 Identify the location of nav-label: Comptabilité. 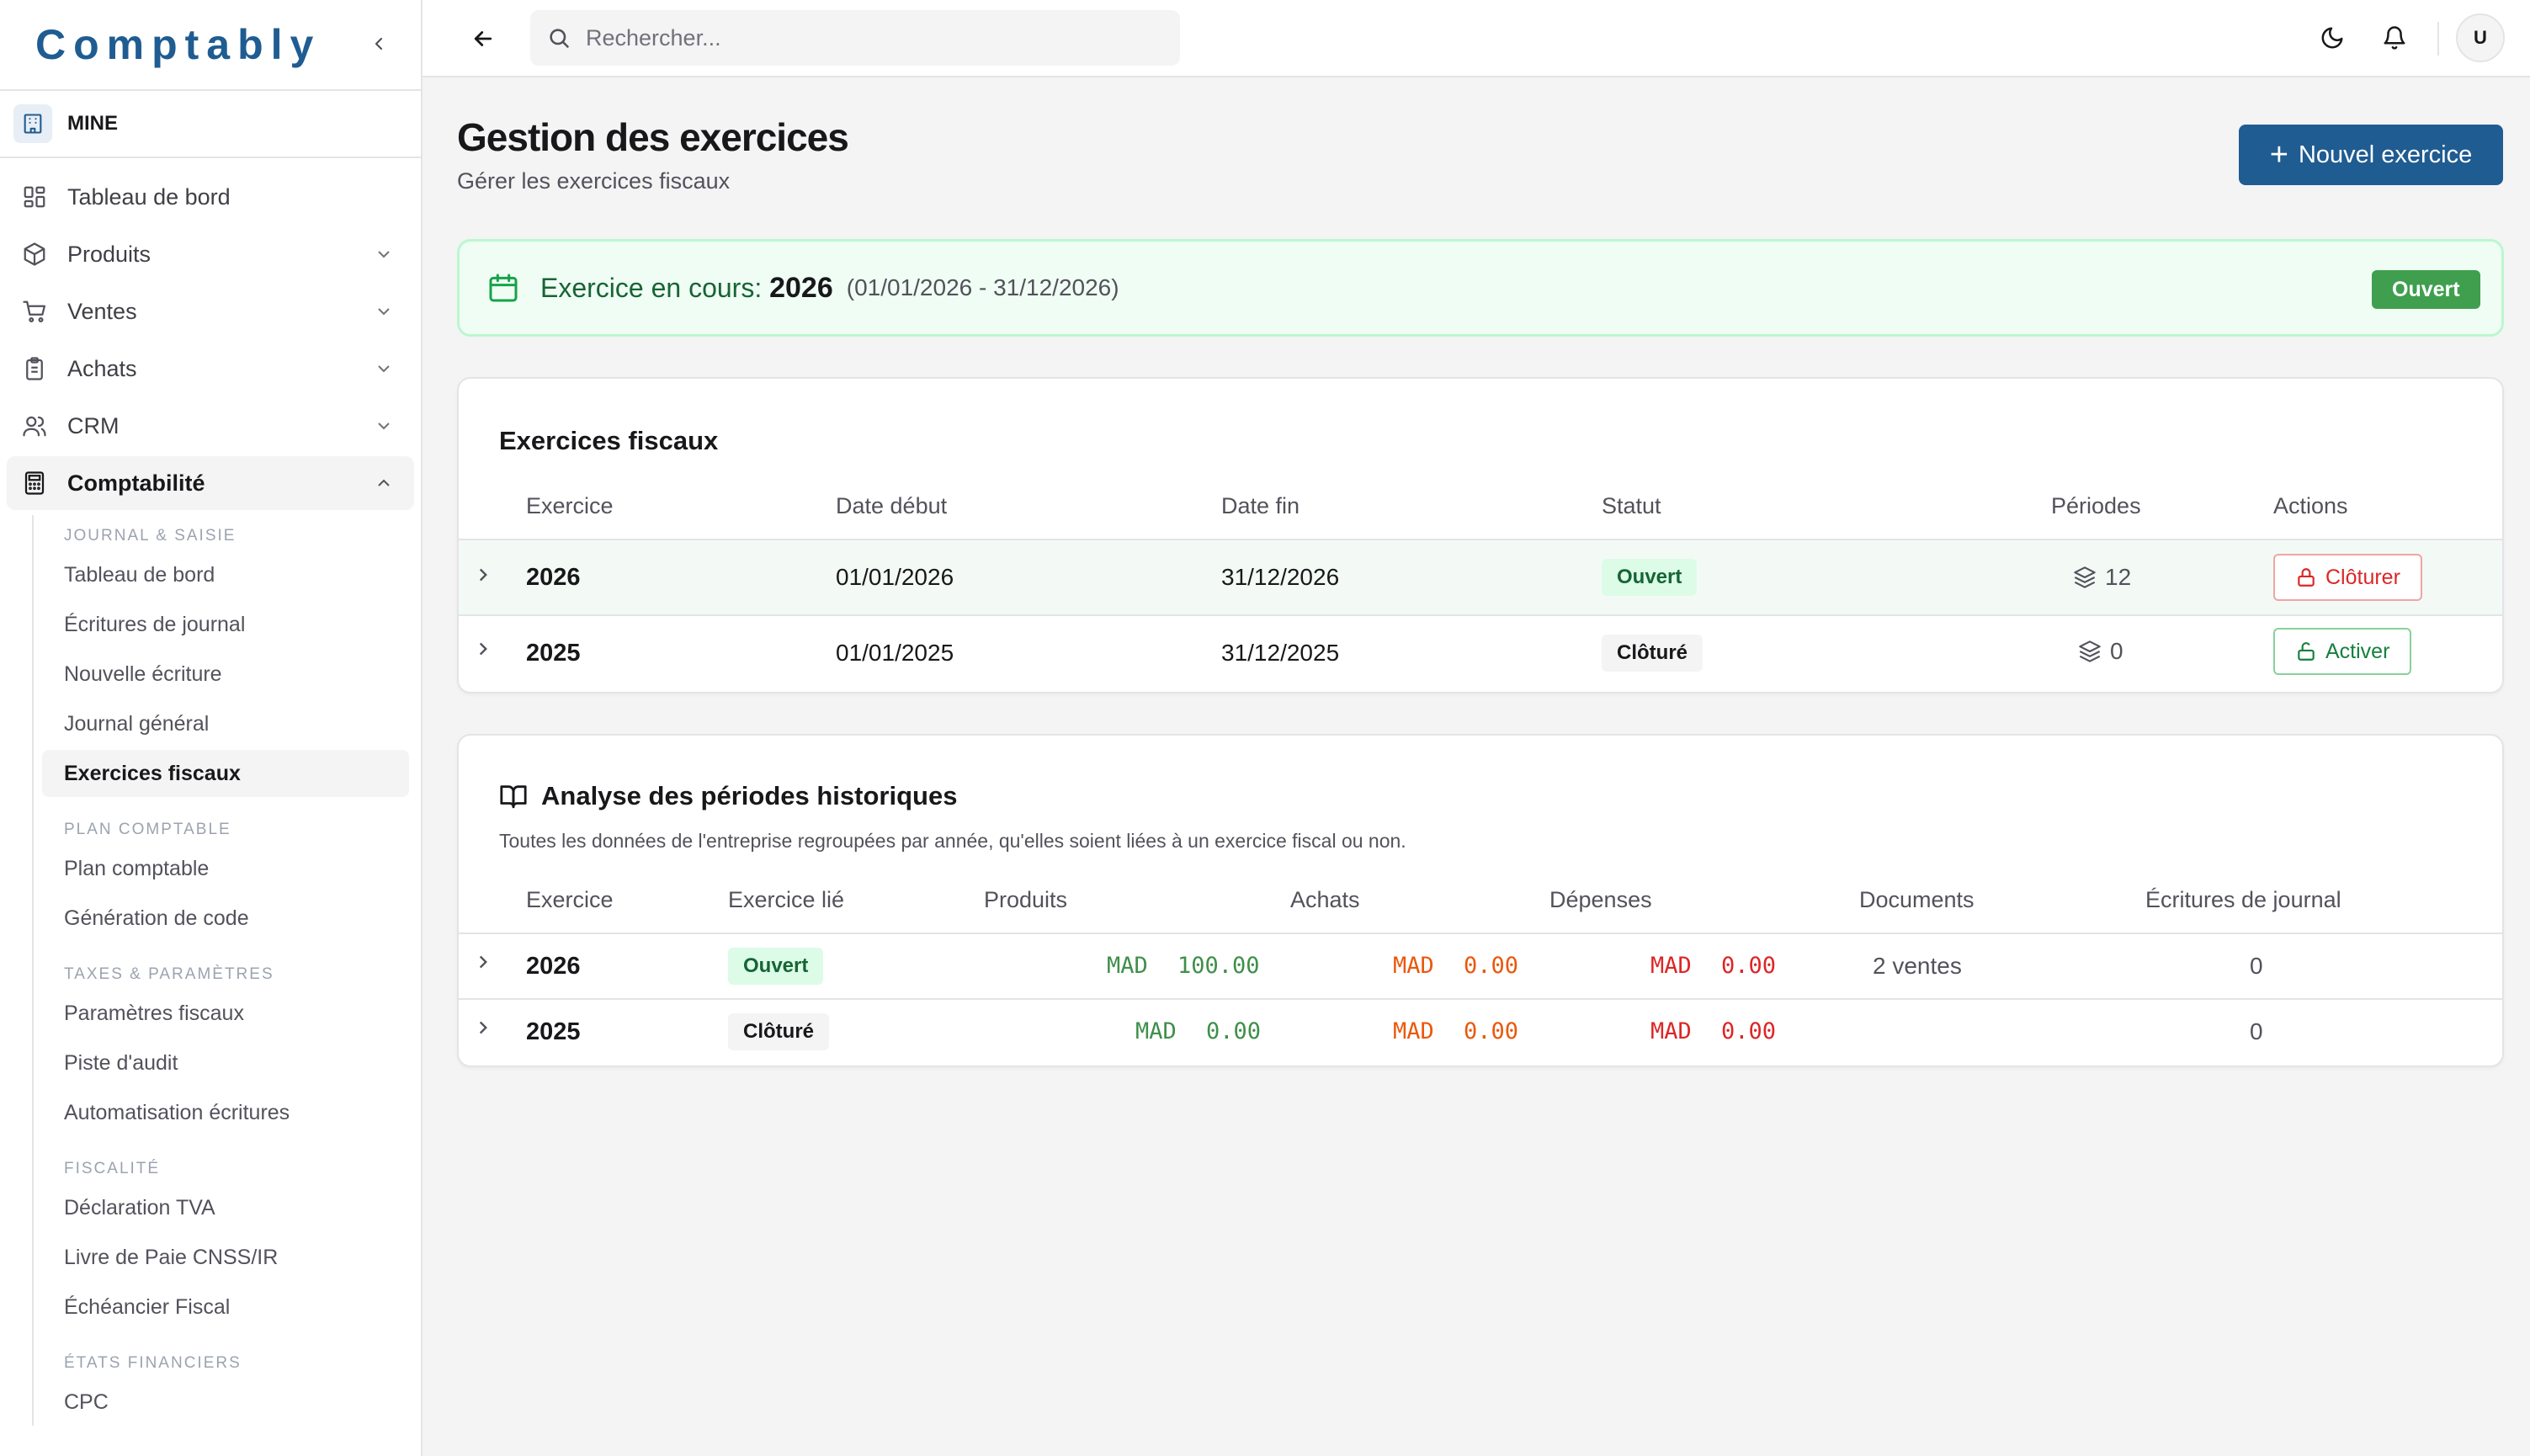
(136, 483).